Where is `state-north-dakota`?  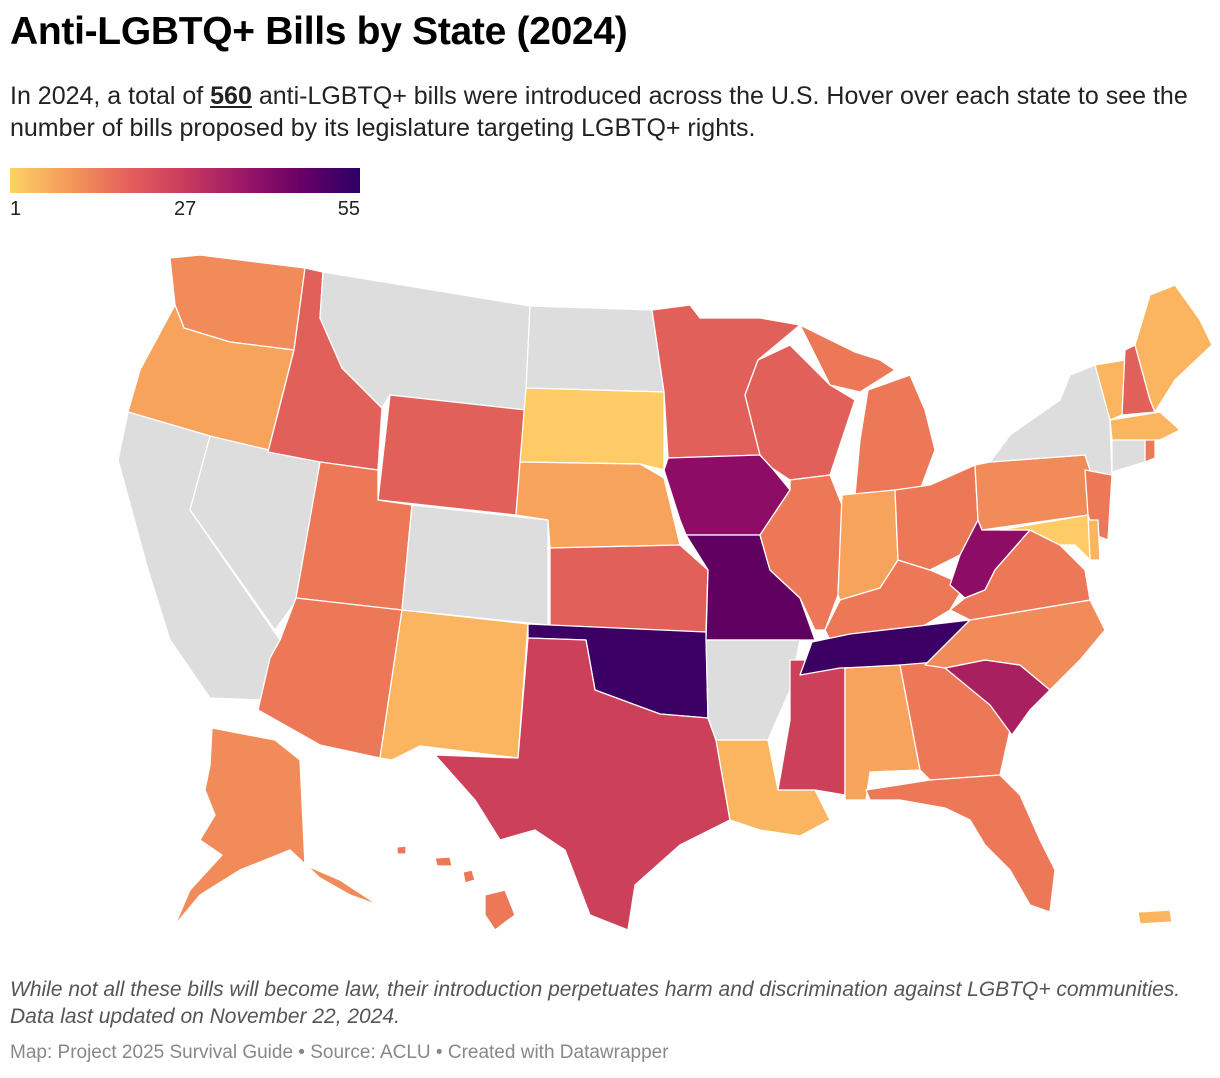
state-north-dakota is located at coordinates (595, 349).